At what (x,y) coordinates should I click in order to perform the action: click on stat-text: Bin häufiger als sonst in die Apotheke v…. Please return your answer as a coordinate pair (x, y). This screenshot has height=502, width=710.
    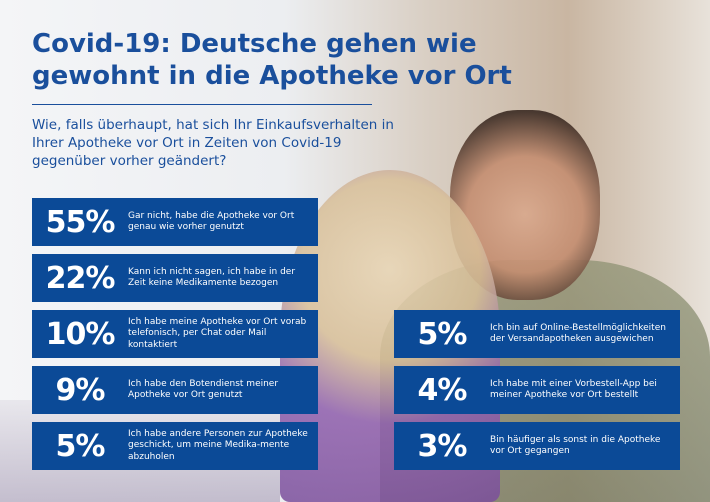
    Looking at the image, I should click on (575, 445).